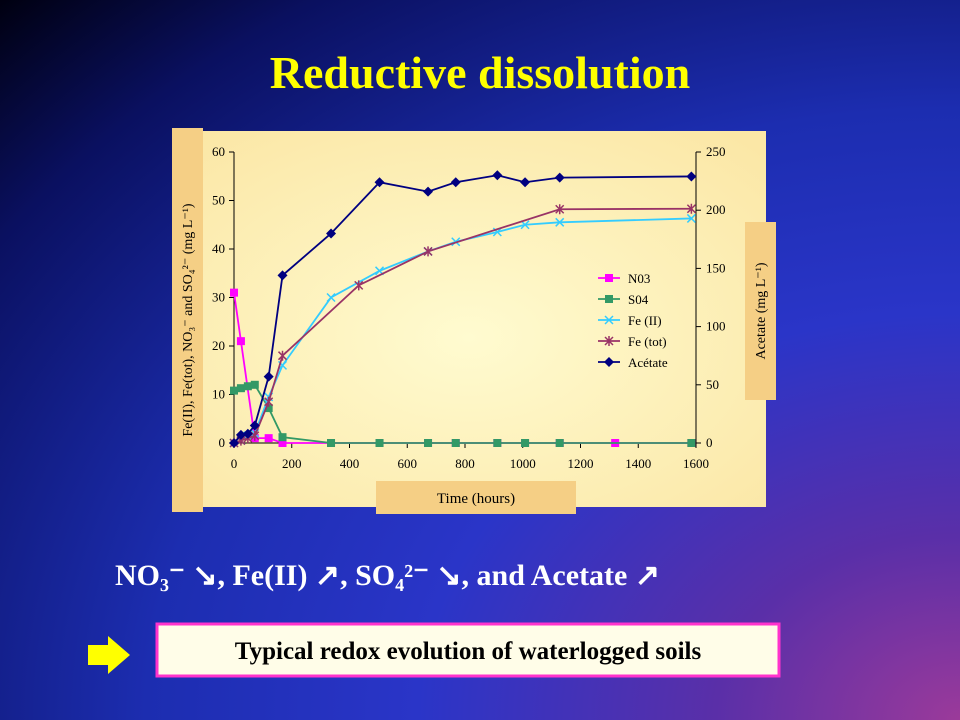  What do you see at coordinates (709, 442) in the screenshot?
I see `y2-tick-label: 0` at bounding box center [709, 442].